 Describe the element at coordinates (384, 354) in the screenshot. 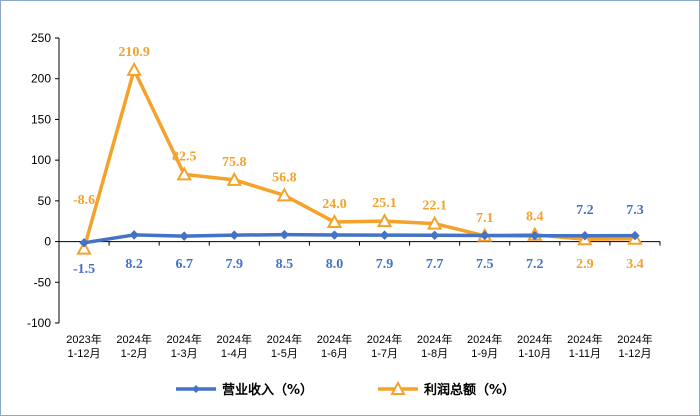

I see `x-tick-label: 1-7月` at that location.